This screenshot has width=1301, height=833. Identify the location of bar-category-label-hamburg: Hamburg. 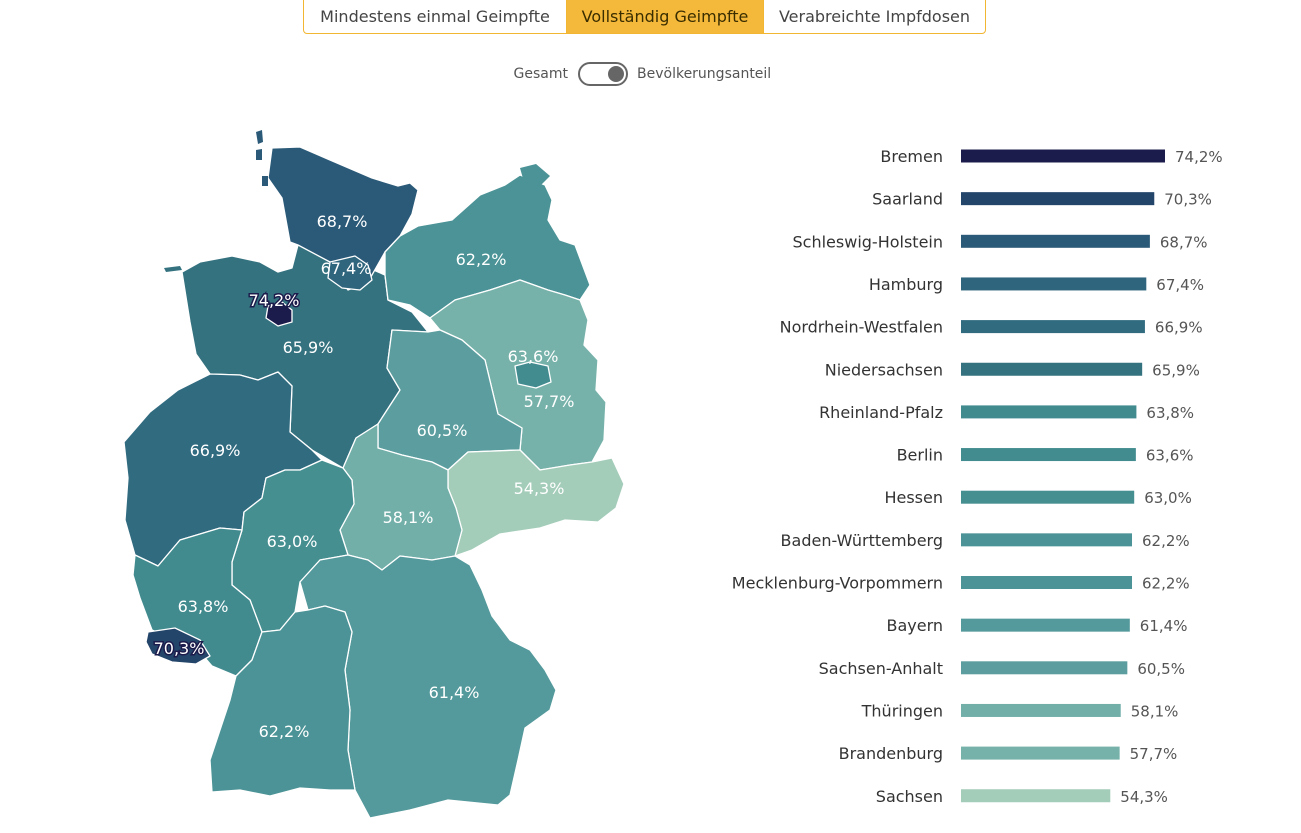
(906, 284).